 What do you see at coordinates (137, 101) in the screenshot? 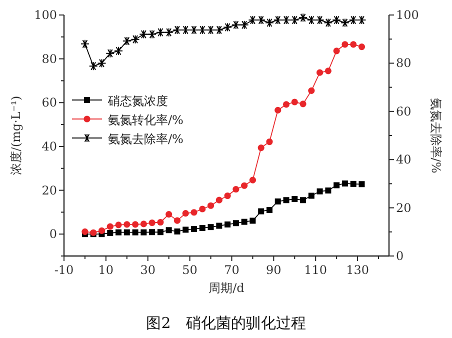
I see `legend-label: 硝态氮浓度` at bounding box center [137, 101].